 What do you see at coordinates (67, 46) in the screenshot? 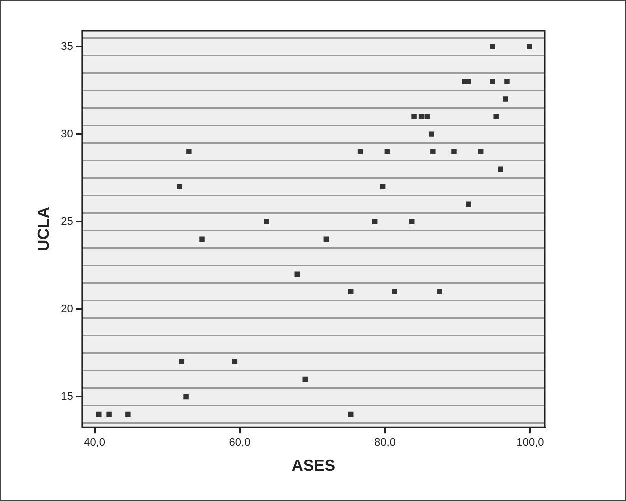
I see `y-tick-label: 35` at bounding box center [67, 46].